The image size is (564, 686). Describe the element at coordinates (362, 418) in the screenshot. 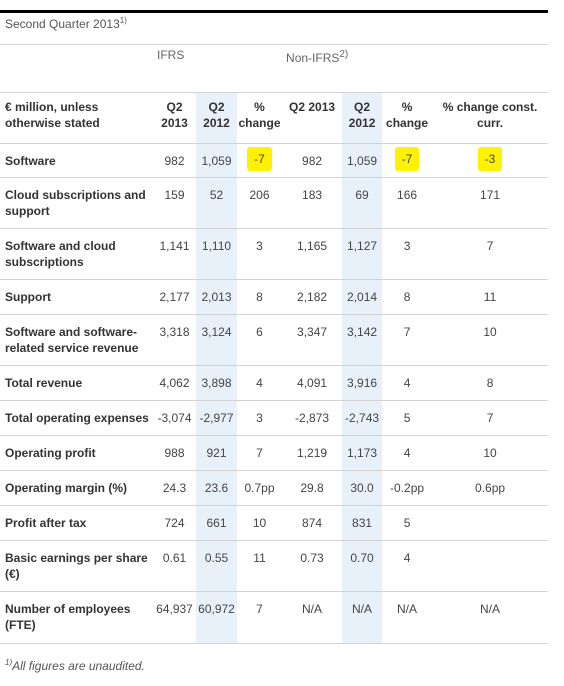

I see `table-cell: -2,743` at that location.